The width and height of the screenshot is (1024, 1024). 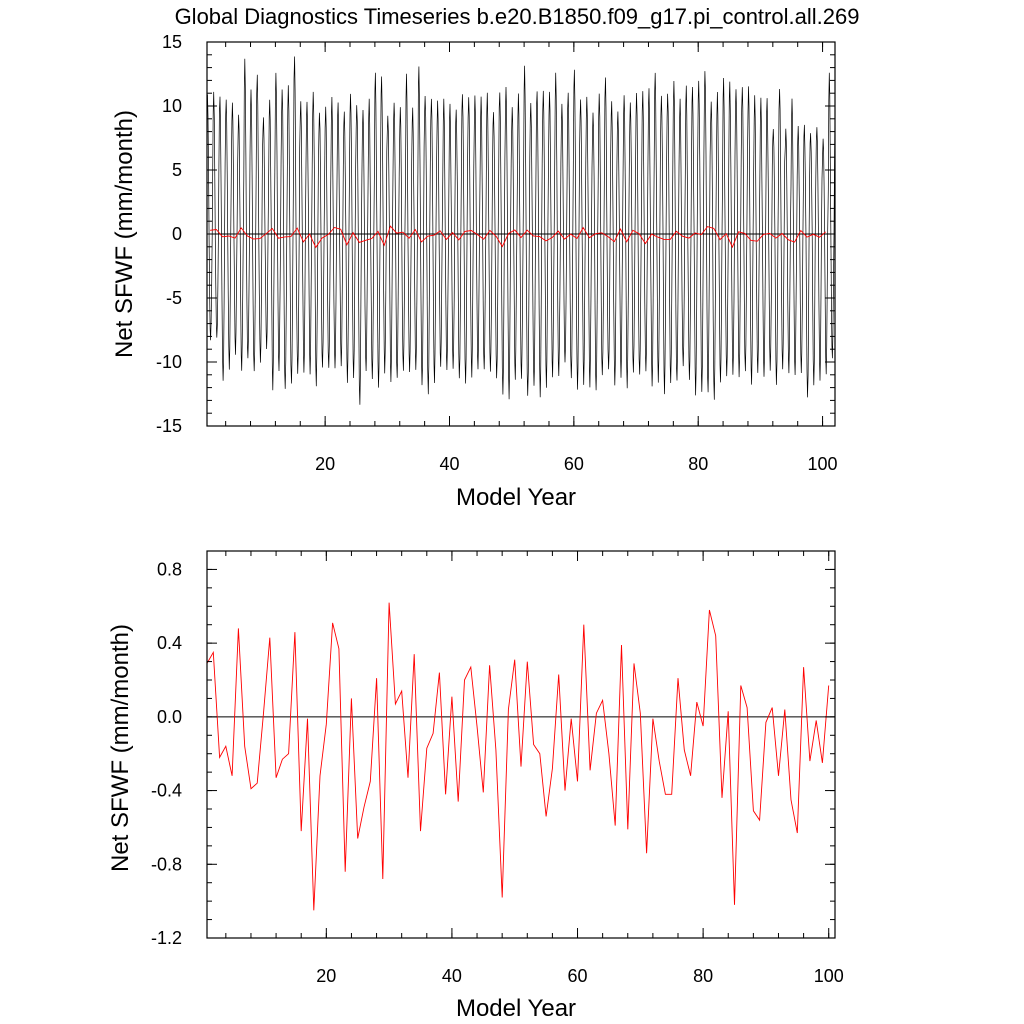 I want to click on y-tick-label: 15, so click(x=172, y=42).